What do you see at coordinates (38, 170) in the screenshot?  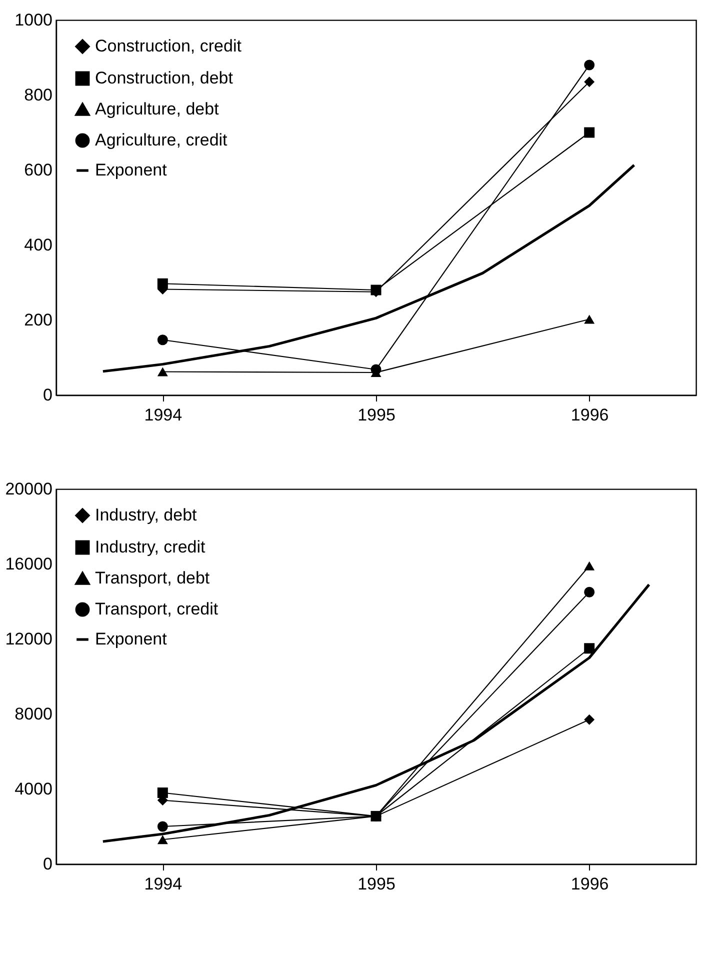 I see `y-tick-label: 600` at bounding box center [38, 170].